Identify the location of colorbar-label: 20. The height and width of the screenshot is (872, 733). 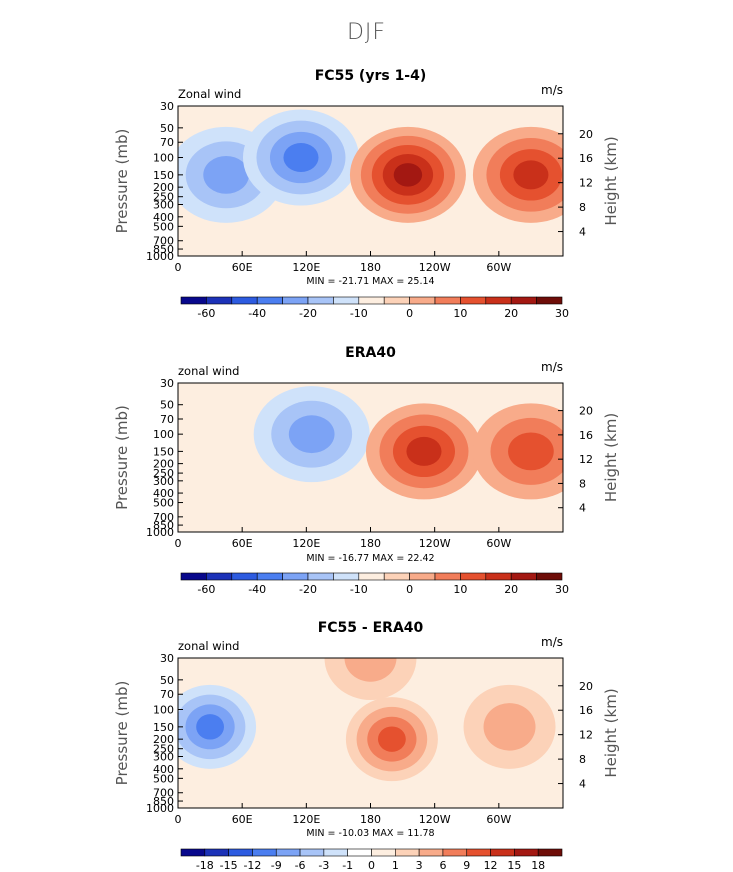
(511, 313).